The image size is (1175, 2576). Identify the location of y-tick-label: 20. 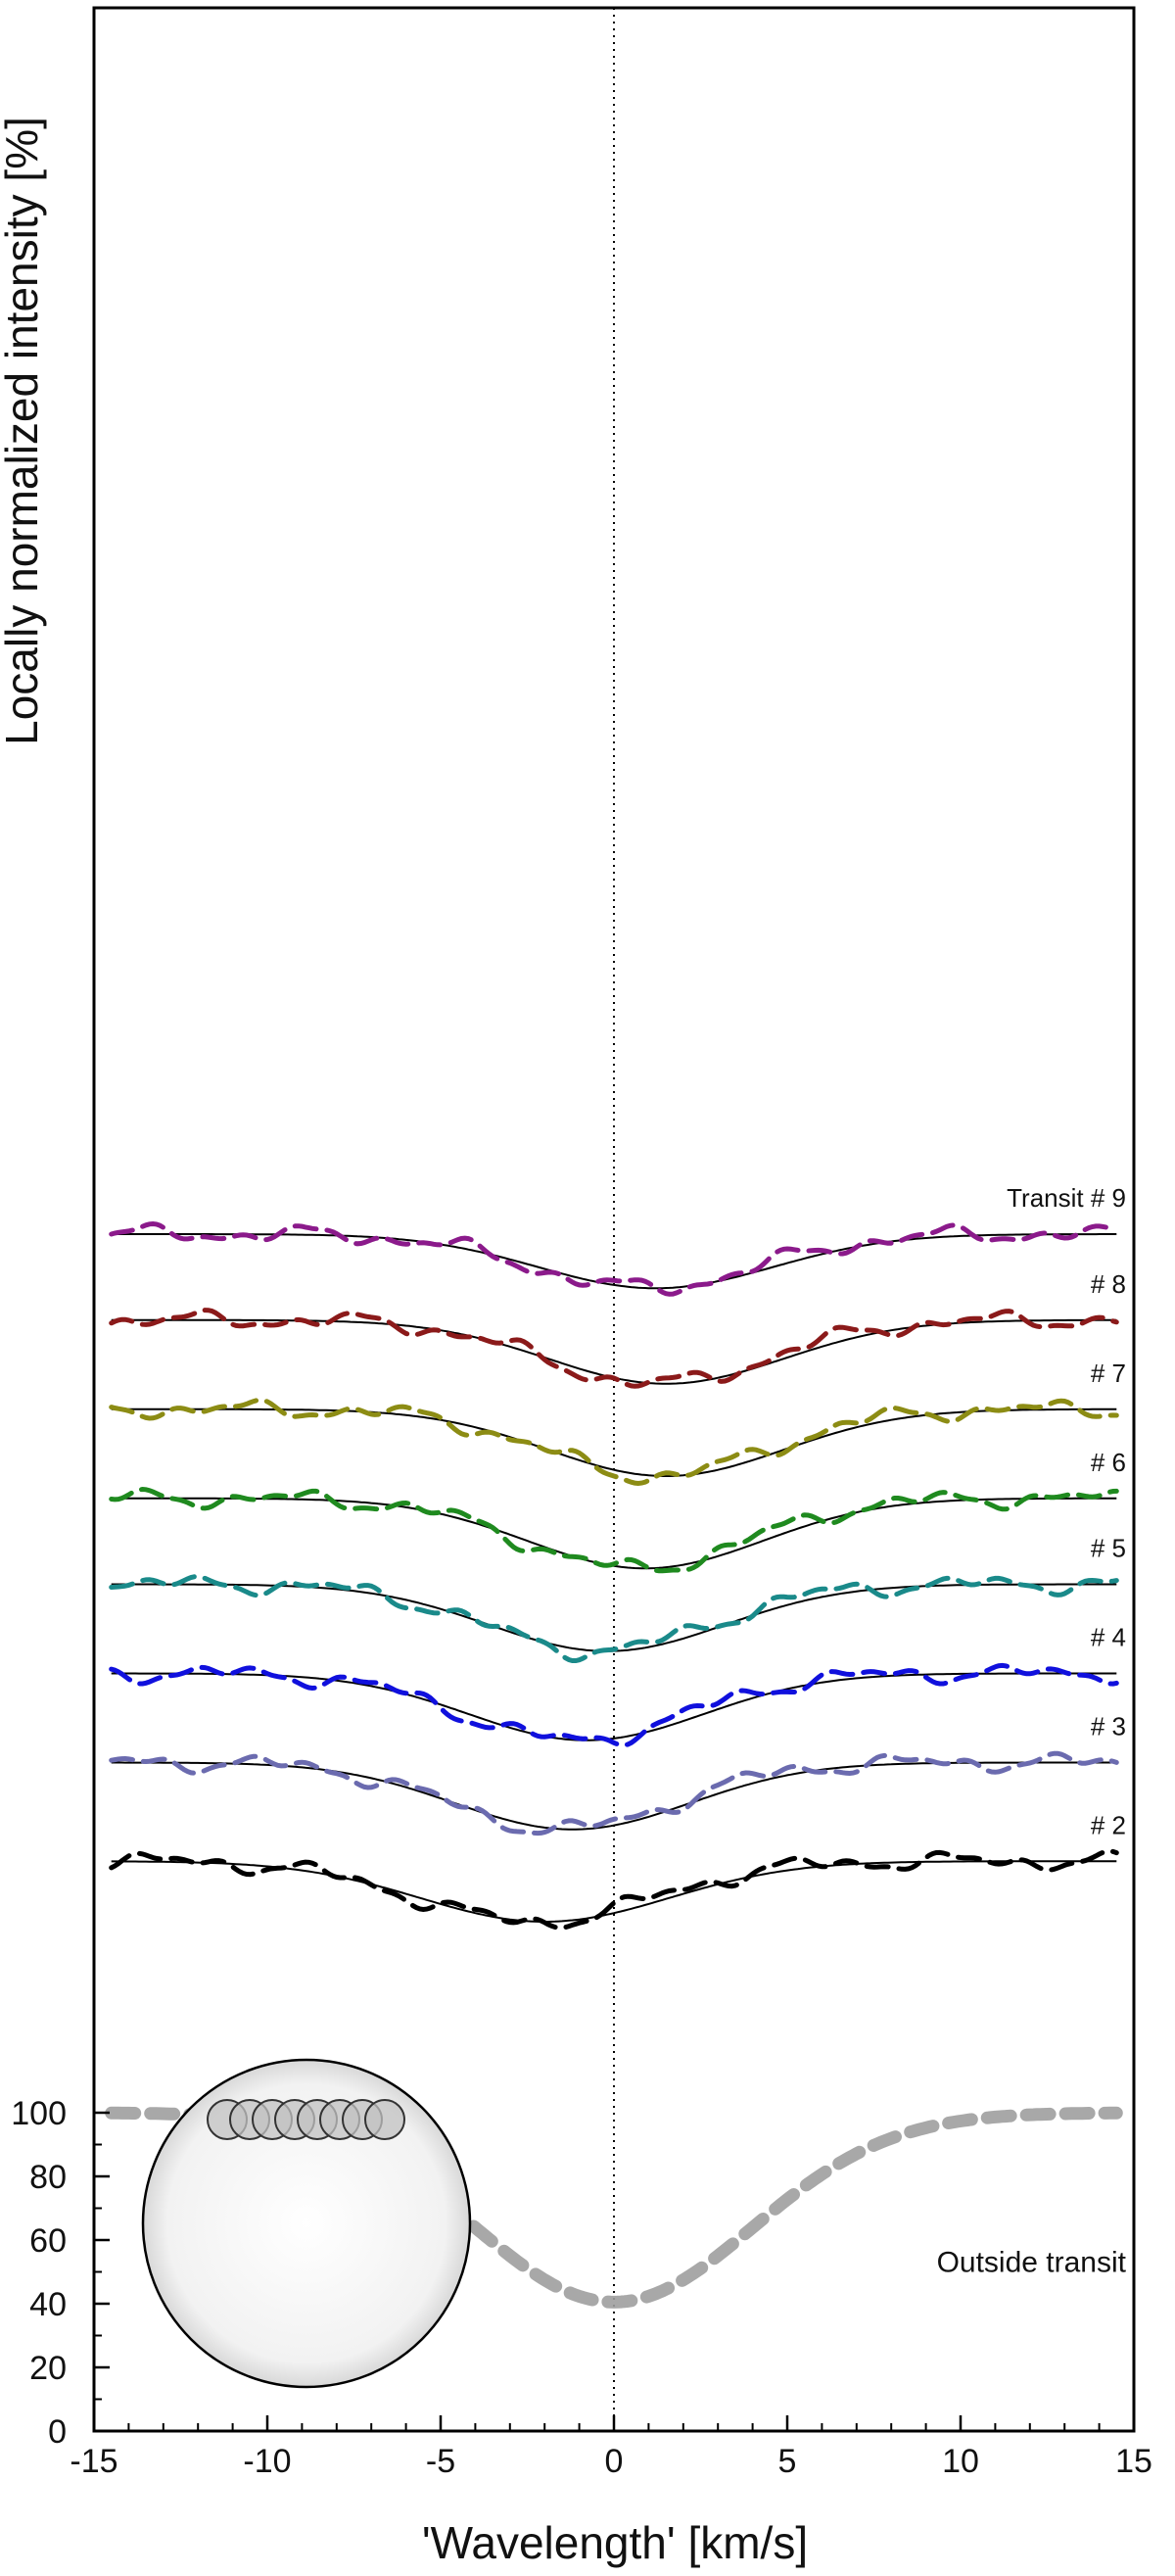
(48, 2368).